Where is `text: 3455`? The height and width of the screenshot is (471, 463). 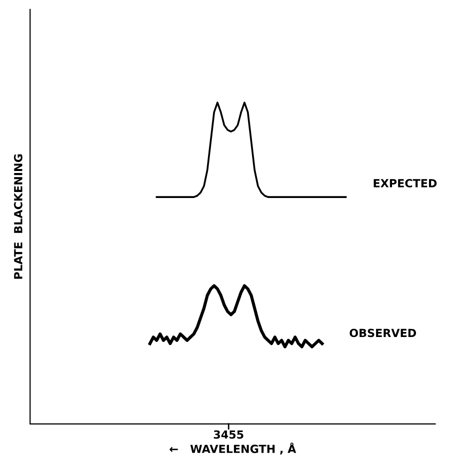
text: 3455 is located at coordinates (229, 434).